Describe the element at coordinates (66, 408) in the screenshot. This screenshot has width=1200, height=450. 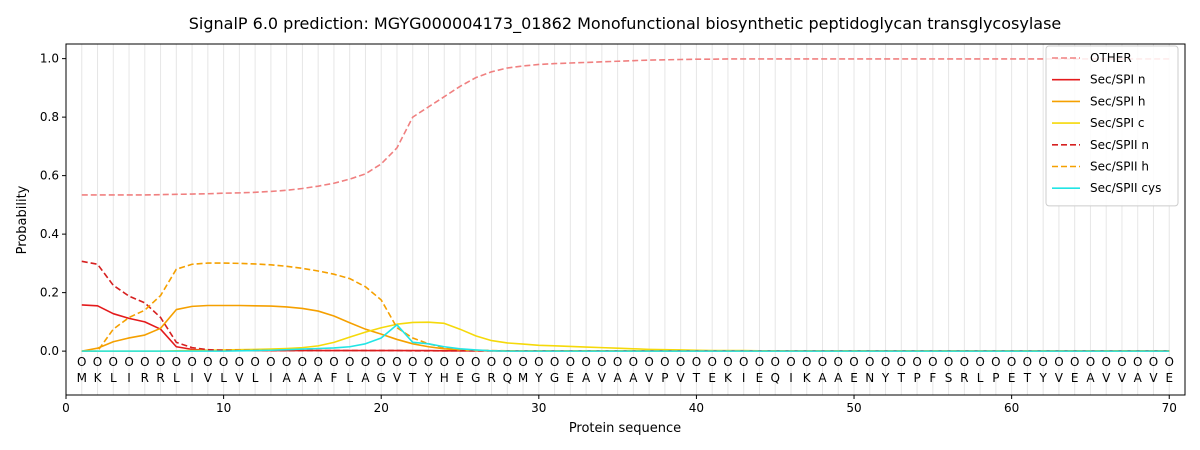
I see `x-tick-label: 0` at that location.